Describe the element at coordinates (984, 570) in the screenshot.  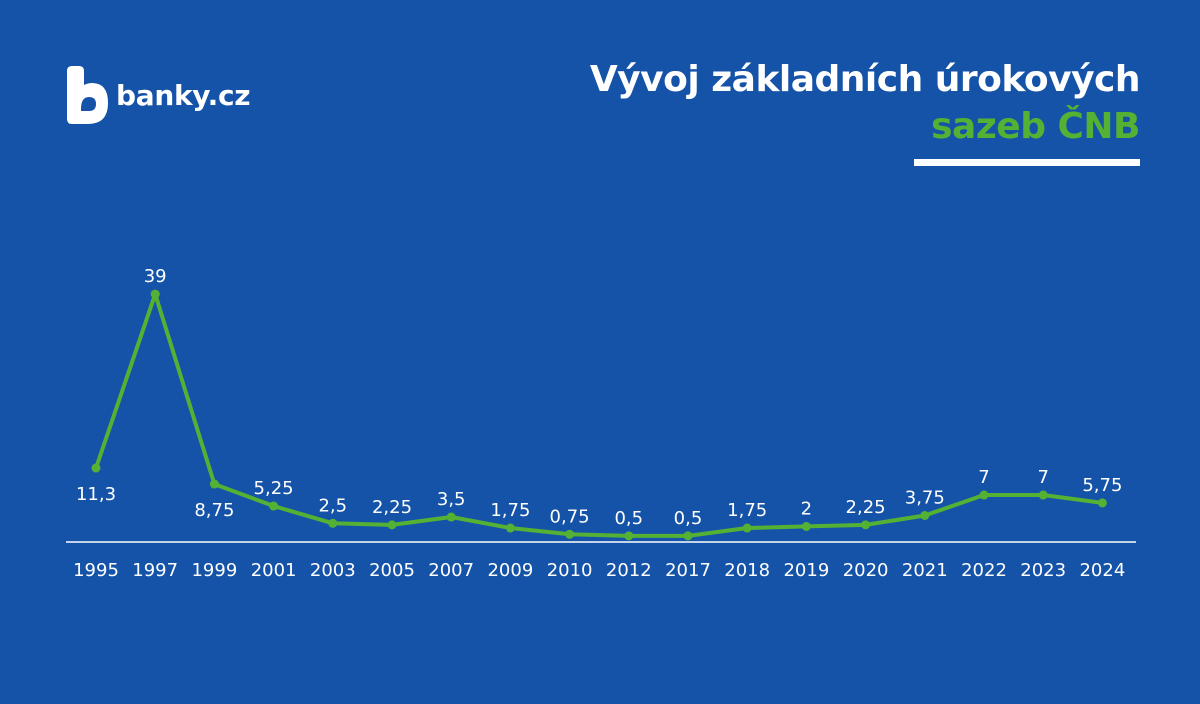
I see `x-tick-label: 2022` at that location.